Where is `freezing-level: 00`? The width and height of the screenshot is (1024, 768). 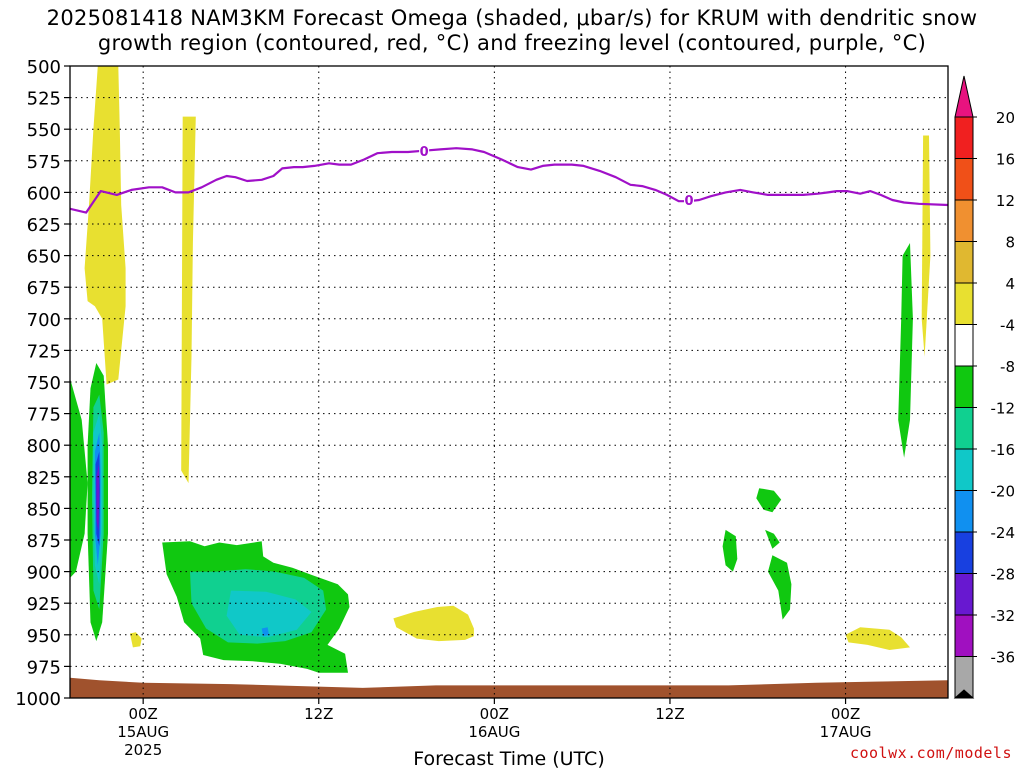
freezing-level: 00 is located at coordinates (509, 179).